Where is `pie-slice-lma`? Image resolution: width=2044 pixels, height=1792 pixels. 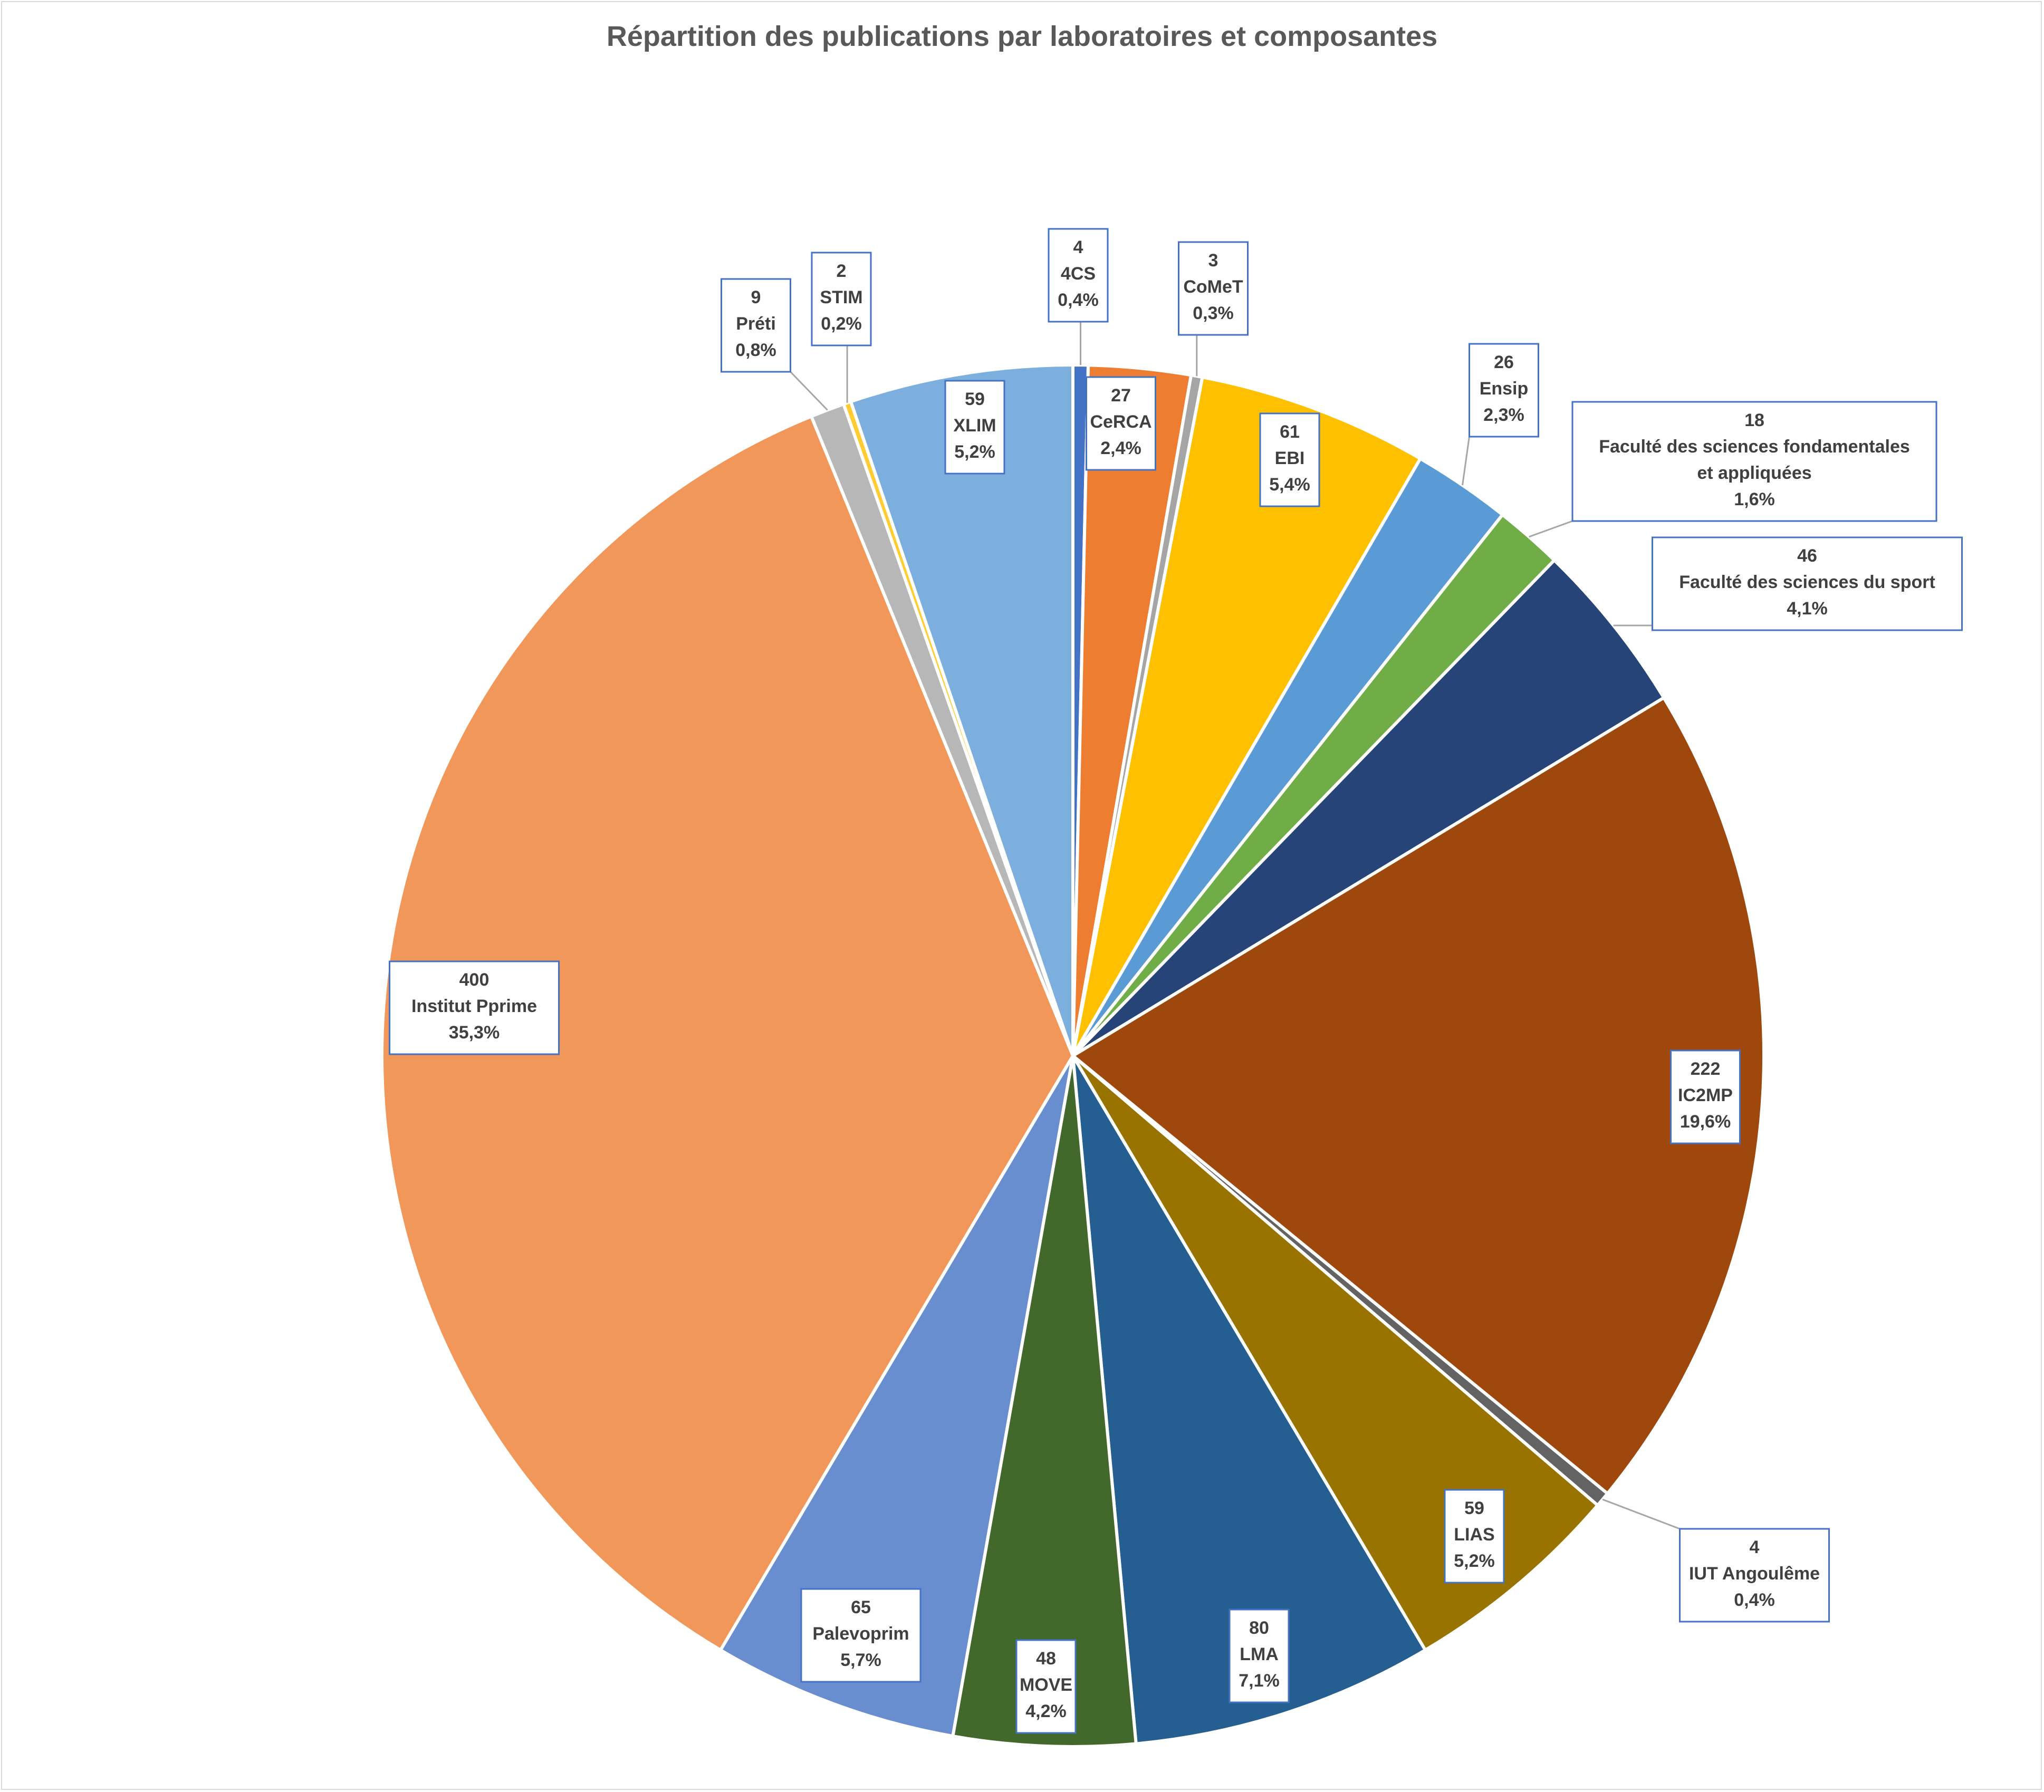 pie-slice-lma is located at coordinates (1250, 1400).